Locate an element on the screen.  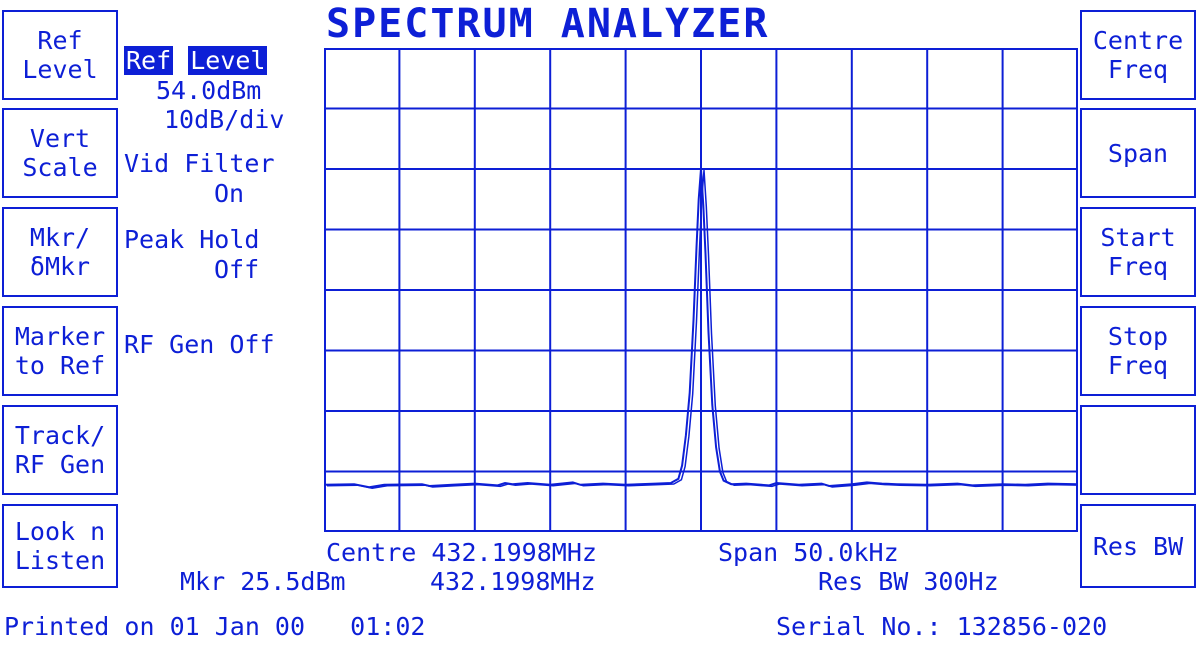
peak-hold-label: Peak Hold is located at coordinates (192, 239).